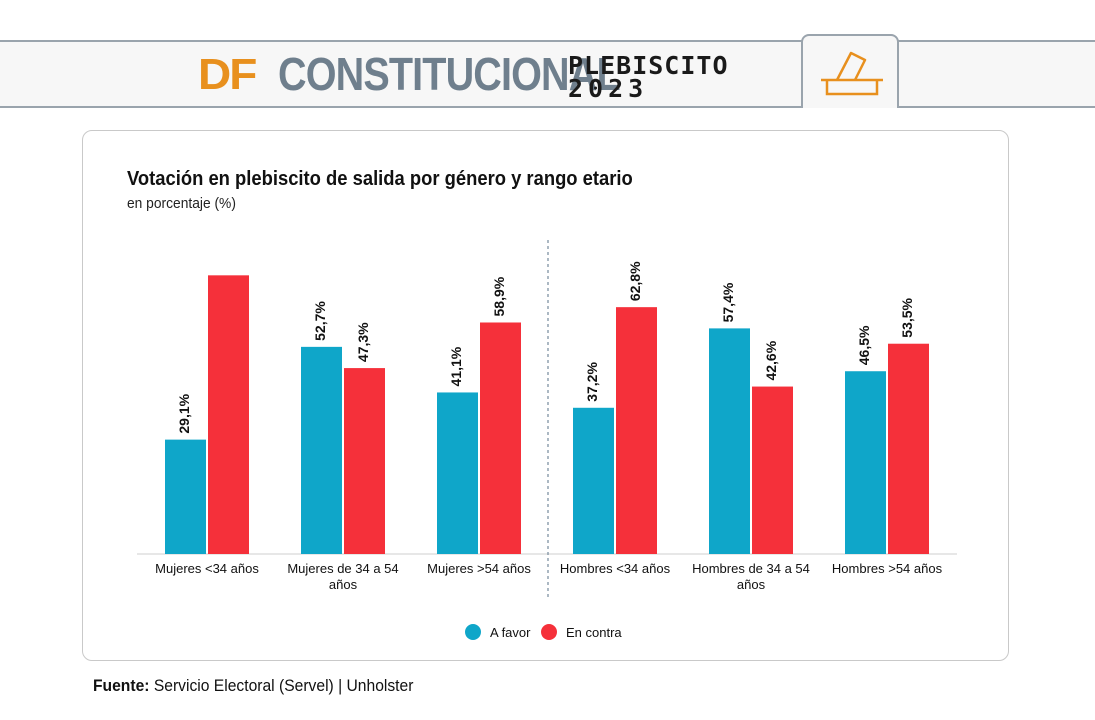  Describe the element at coordinates (615, 568) in the screenshot. I see `category-label-4: Hombres <34 años` at that location.